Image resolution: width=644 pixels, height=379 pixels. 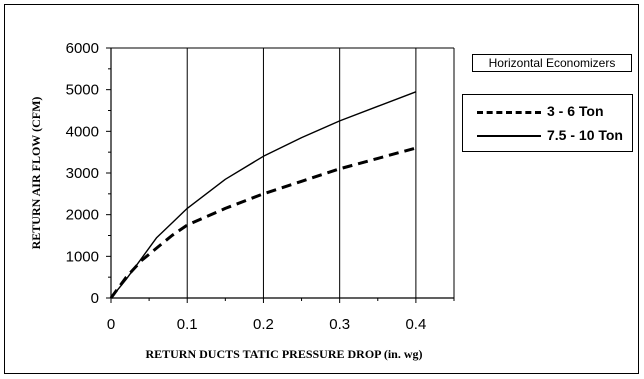 I want to click on x-tick-label: 0.3, so click(x=339, y=324).